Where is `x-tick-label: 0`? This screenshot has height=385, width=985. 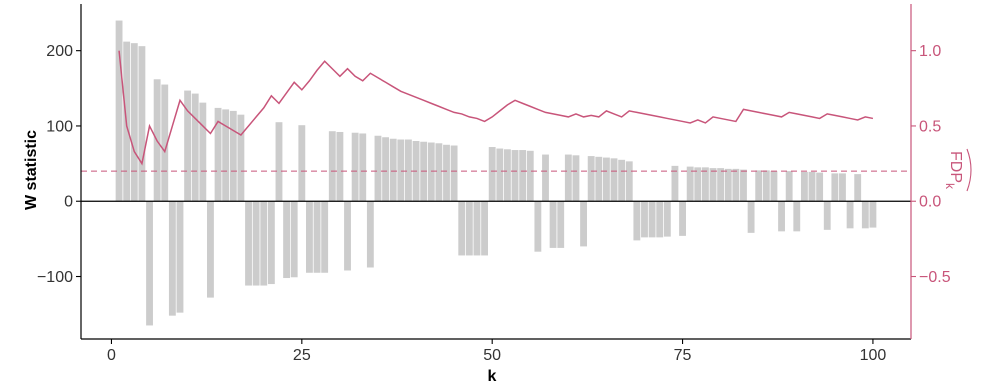 x-tick-label: 0 is located at coordinates (111, 355).